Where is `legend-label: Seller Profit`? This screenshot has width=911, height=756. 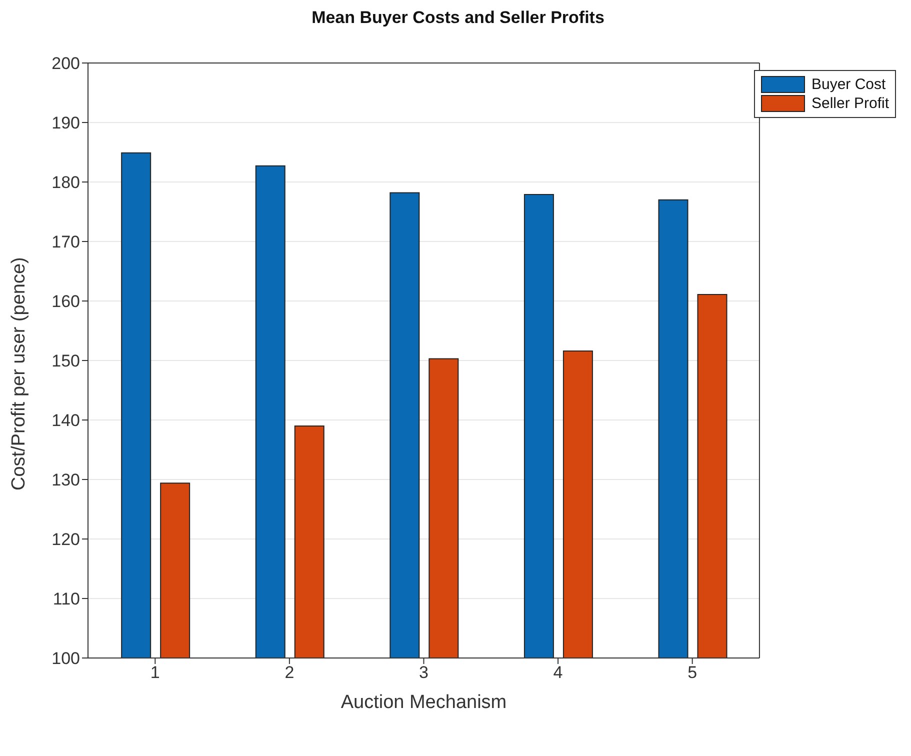
legend-label: Seller Profit is located at coordinates (849, 103).